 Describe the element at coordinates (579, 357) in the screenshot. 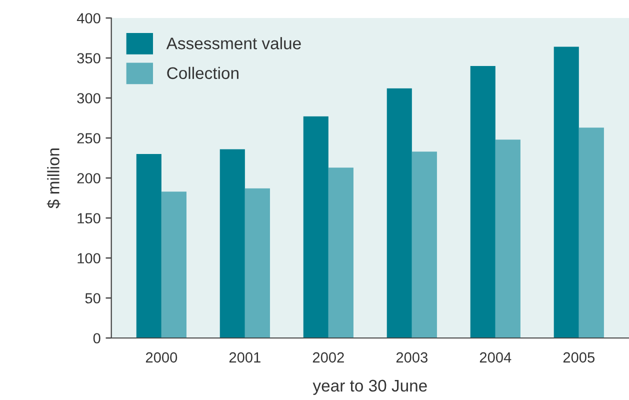

I see `x-tick-label: 2005` at that location.